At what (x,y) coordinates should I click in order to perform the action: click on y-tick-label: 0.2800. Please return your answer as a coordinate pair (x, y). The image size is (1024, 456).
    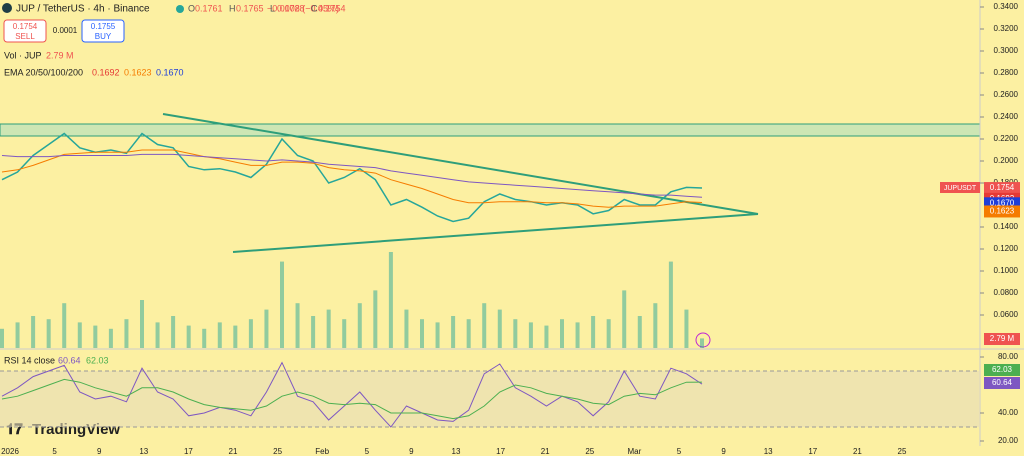
    Looking at the image, I should click on (1006, 72).